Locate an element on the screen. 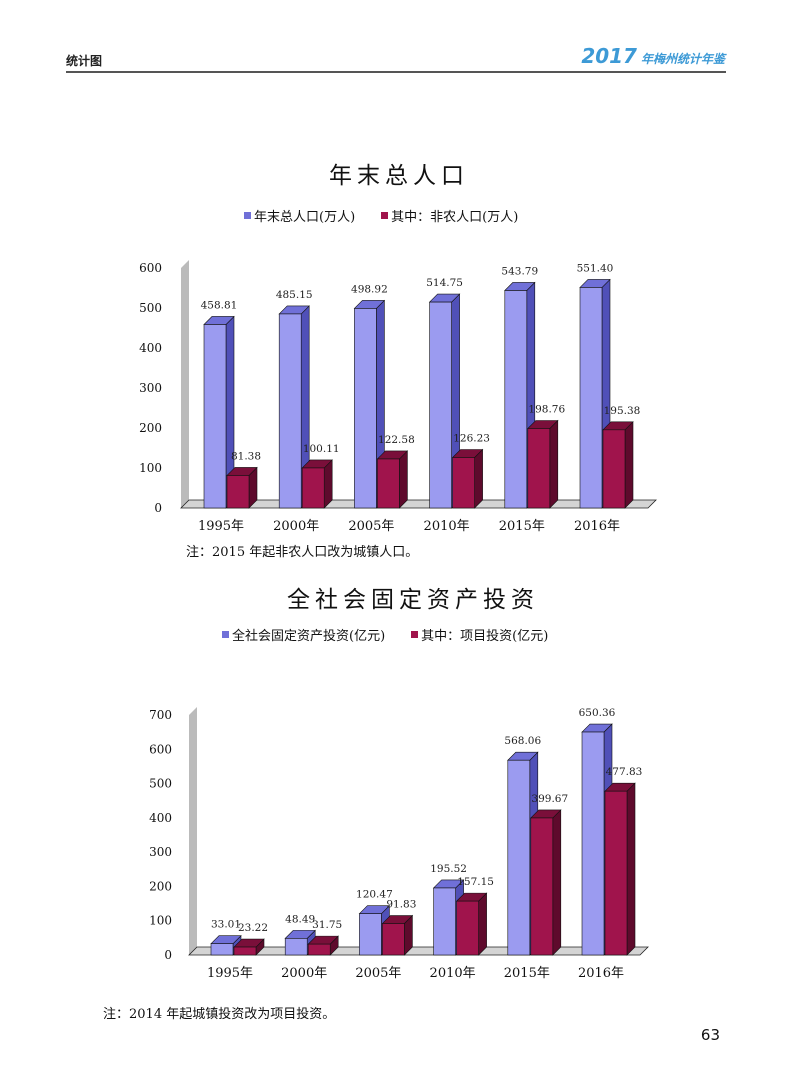 The image size is (793, 1077). chart1-data-label-s1-4: 543.79 is located at coordinates (519, 271).